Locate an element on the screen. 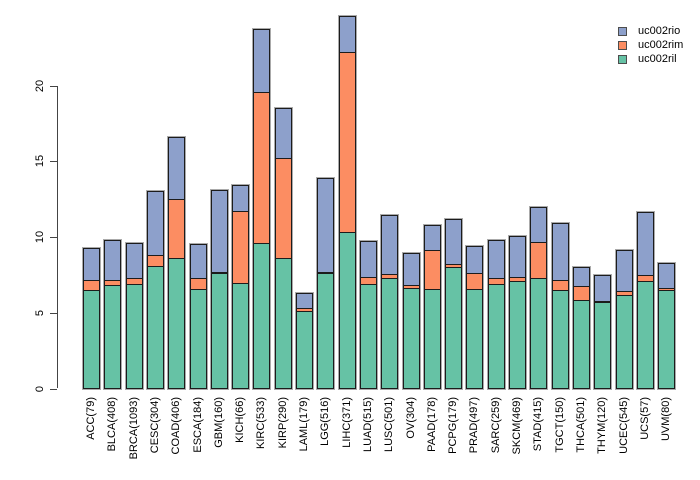 The height and width of the screenshot is (480, 700). x-axis-label: LUSC(501) is located at coordinates (389, 425).